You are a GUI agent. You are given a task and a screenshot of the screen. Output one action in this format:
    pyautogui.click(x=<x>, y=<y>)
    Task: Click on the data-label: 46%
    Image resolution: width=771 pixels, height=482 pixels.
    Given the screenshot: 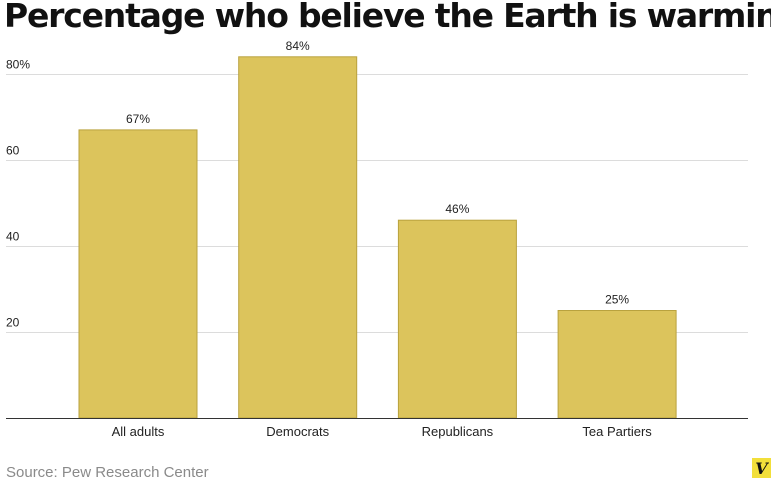 What is the action you would take?
    pyautogui.click(x=457, y=209)
    